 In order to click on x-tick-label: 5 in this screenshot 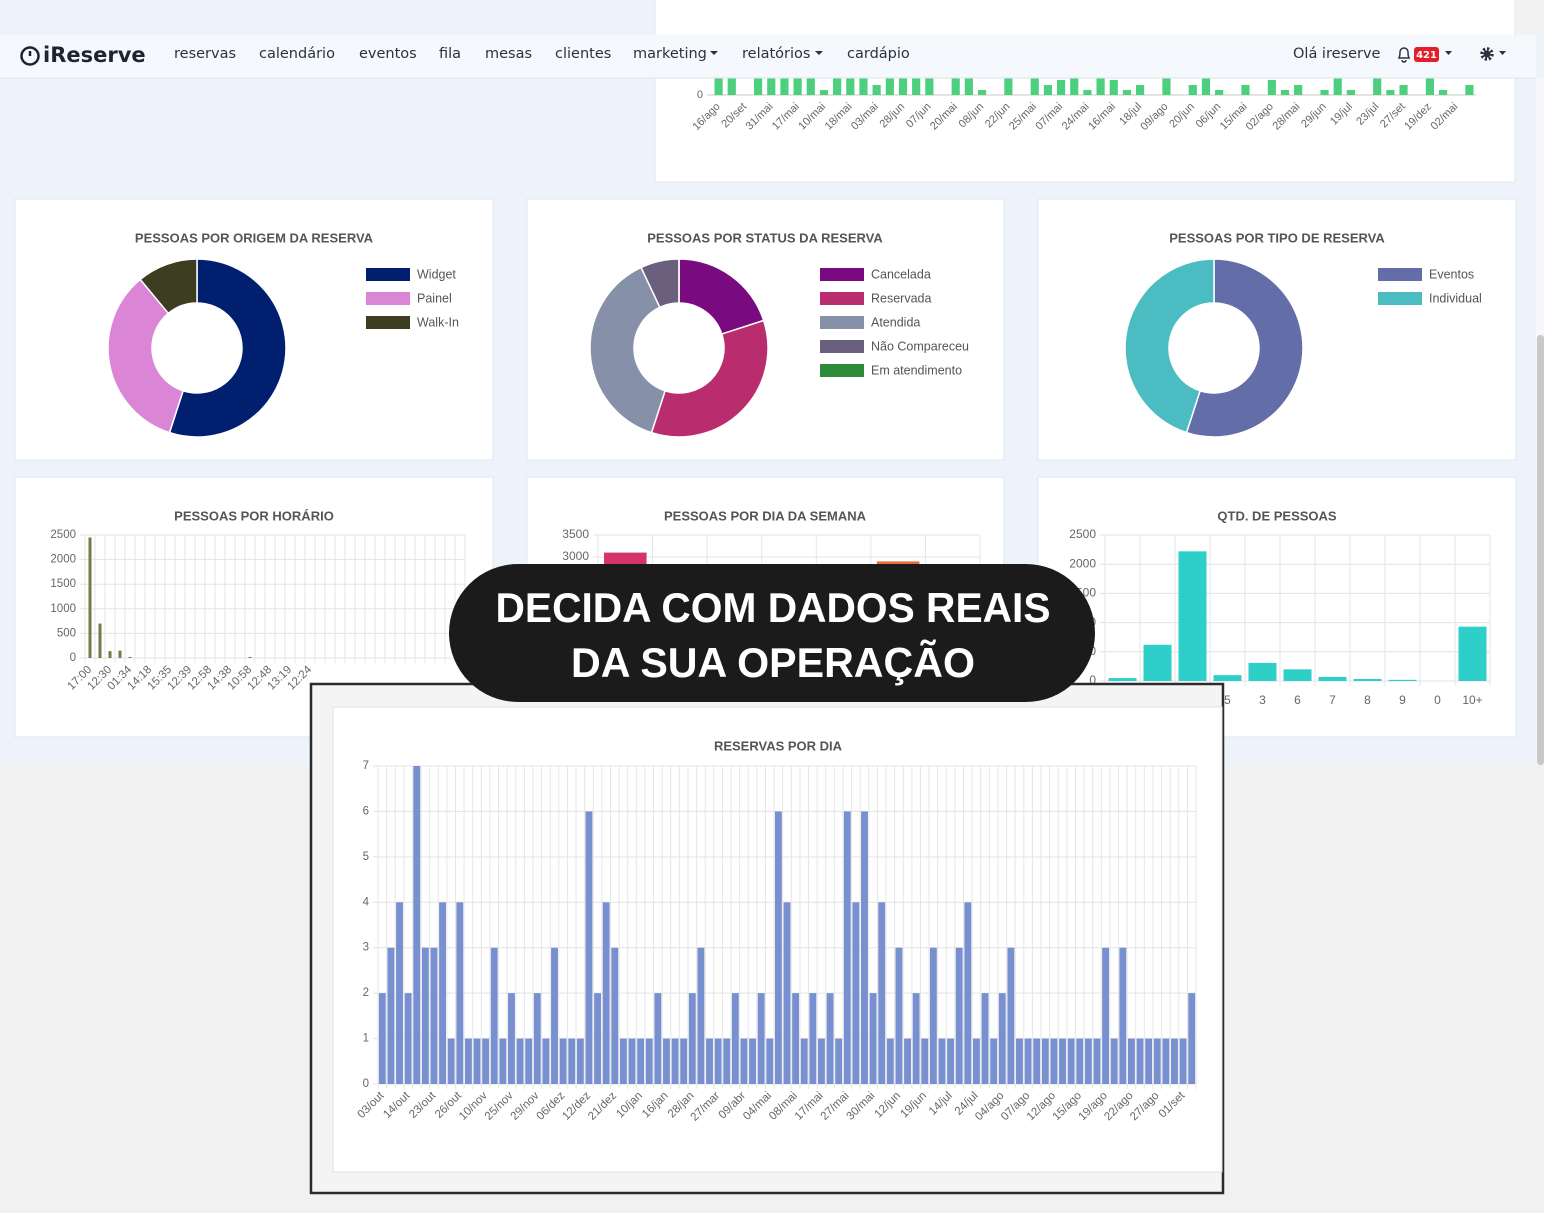, I will do `click(1227, 700)`.